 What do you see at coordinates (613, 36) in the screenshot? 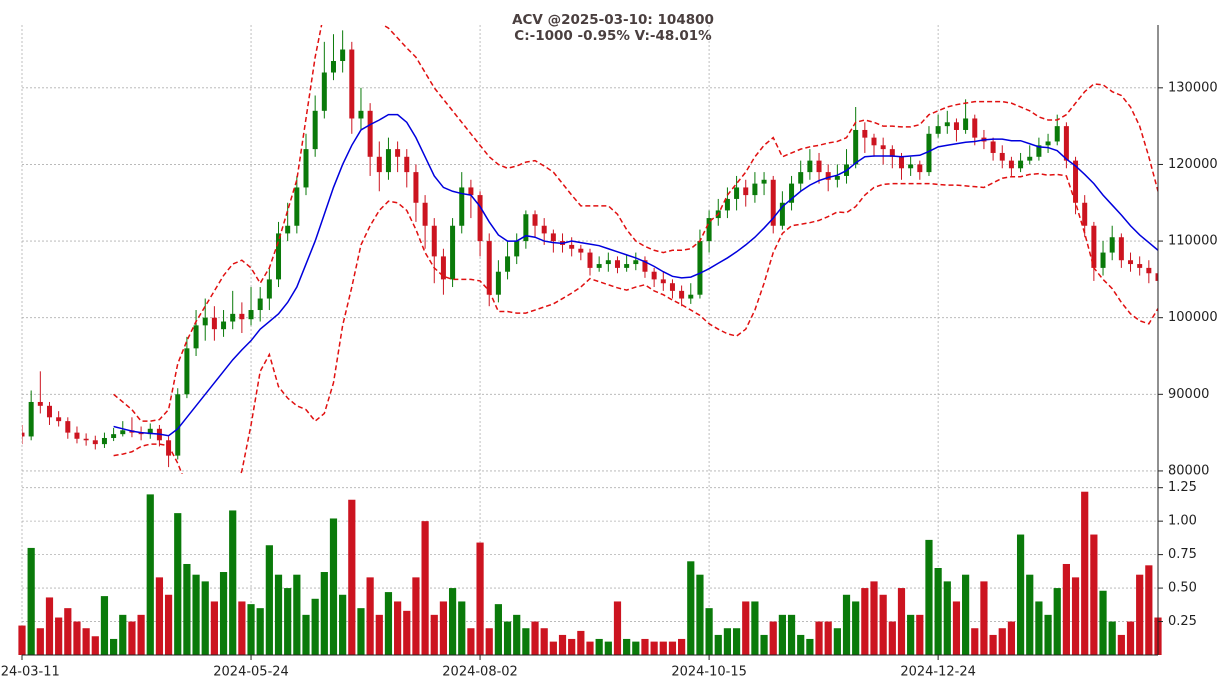
I see `chart-subtitle: C:-1000 -0.95% V:-48.01%` at bounding box center [613, 36].